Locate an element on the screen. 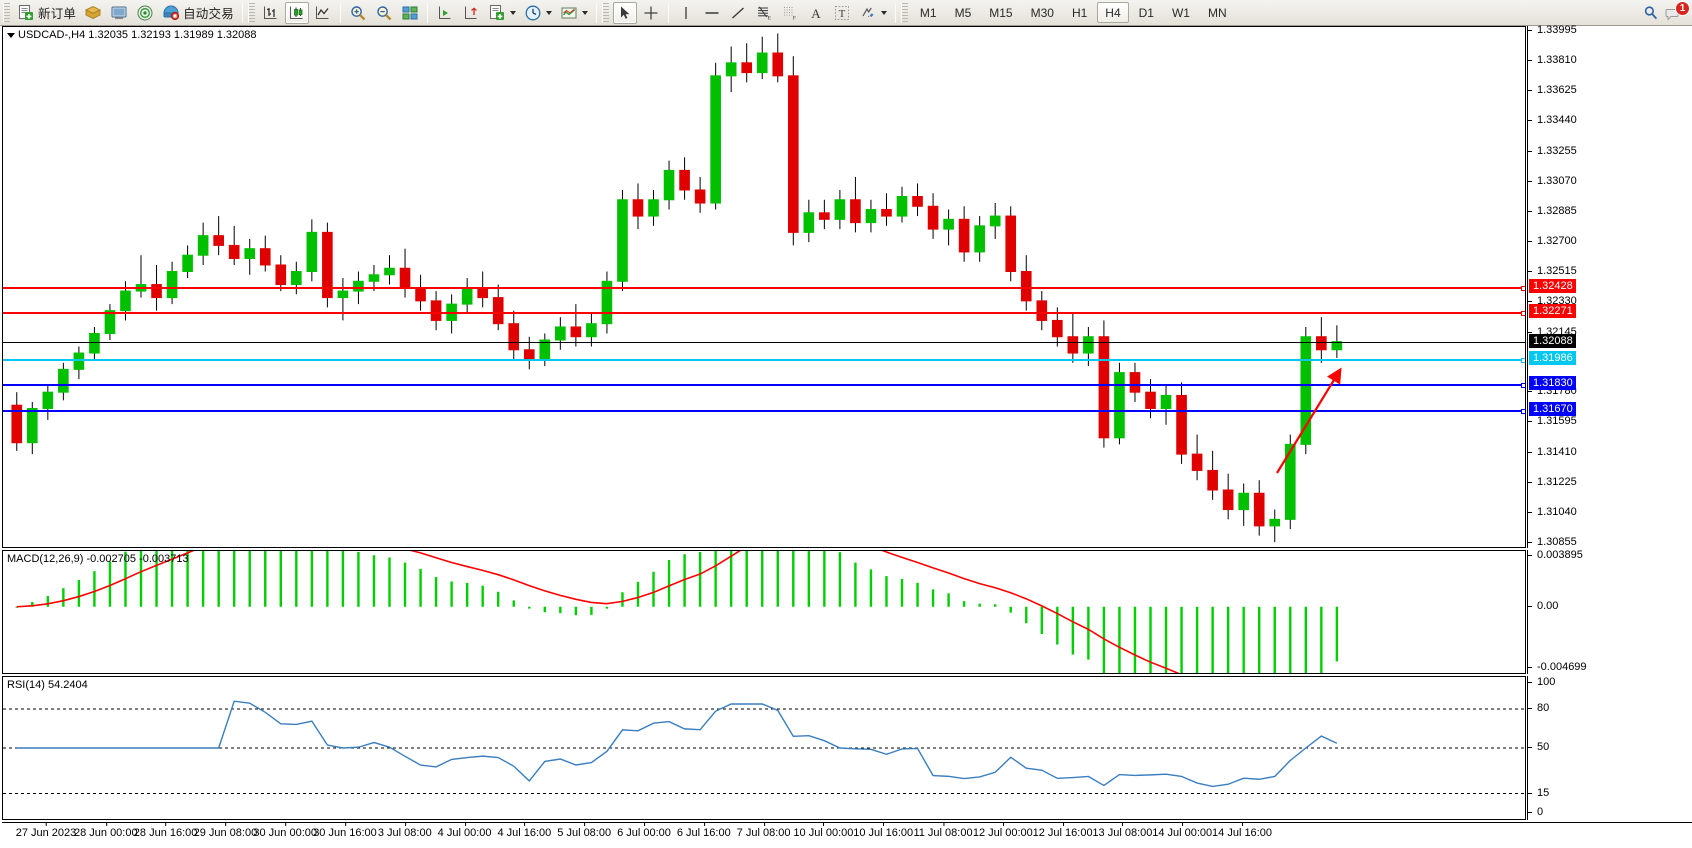 Image resolution: width=1692 pixels, height=848 pixels. period-button is located at coordinates (538, 13).